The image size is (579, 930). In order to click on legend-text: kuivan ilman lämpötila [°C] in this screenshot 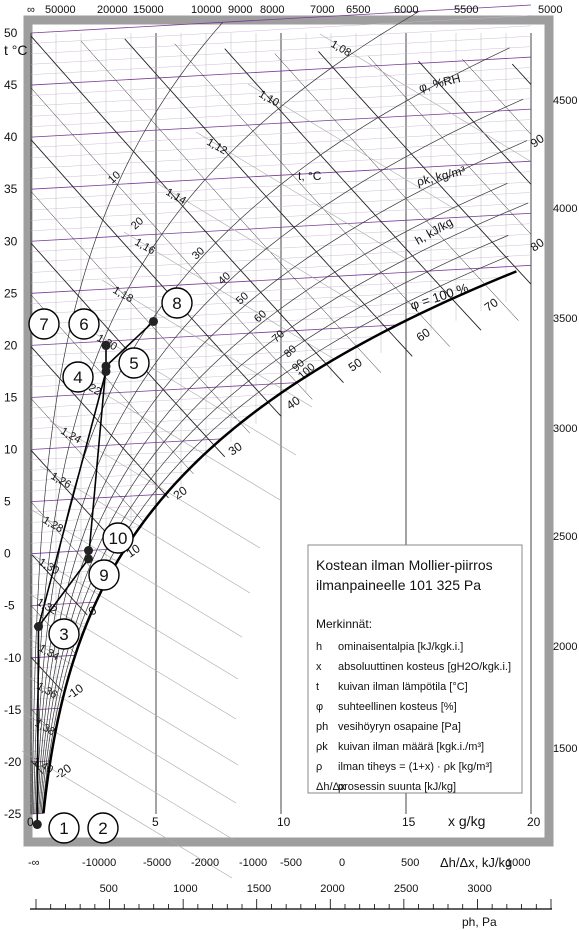, I will do `click(403, 687)`.